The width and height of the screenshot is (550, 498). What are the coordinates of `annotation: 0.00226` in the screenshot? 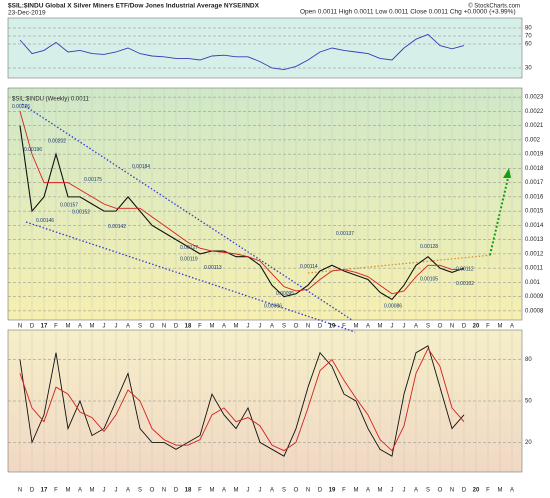 It's located at (21, 107).